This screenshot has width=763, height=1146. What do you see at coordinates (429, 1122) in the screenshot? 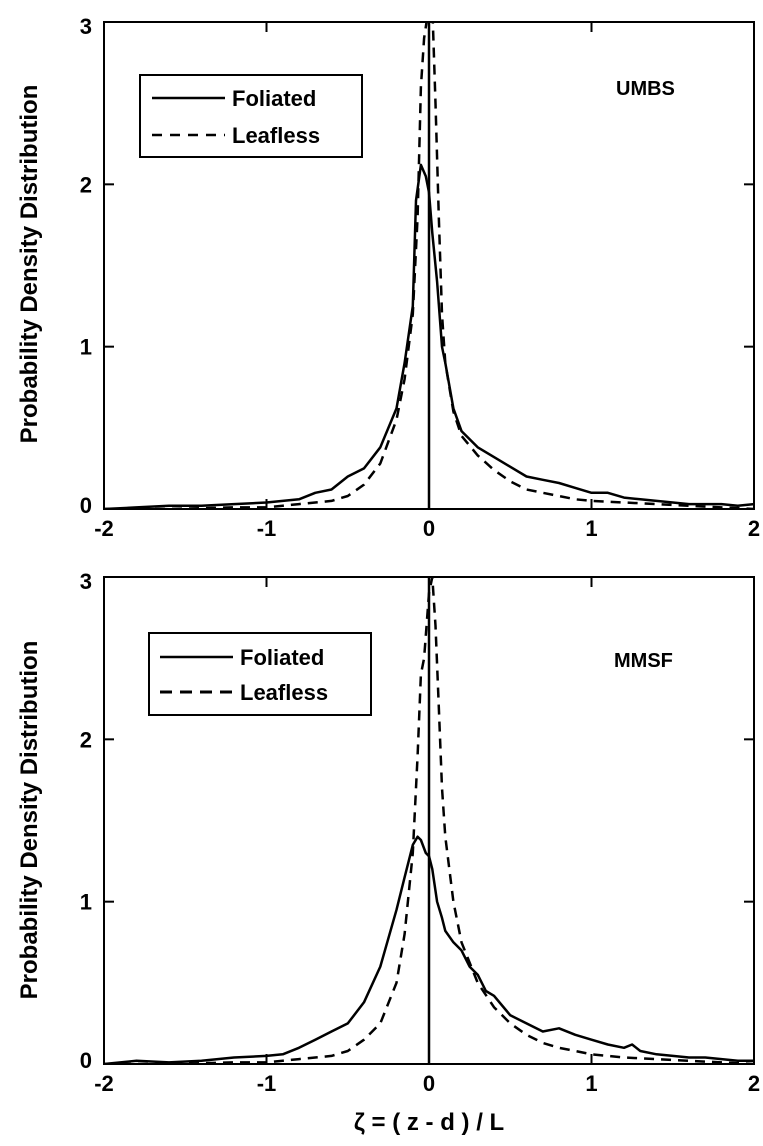
I see `x-axis-title: ζ = ( z - d ) / L` at bounding box center [429, 1122].